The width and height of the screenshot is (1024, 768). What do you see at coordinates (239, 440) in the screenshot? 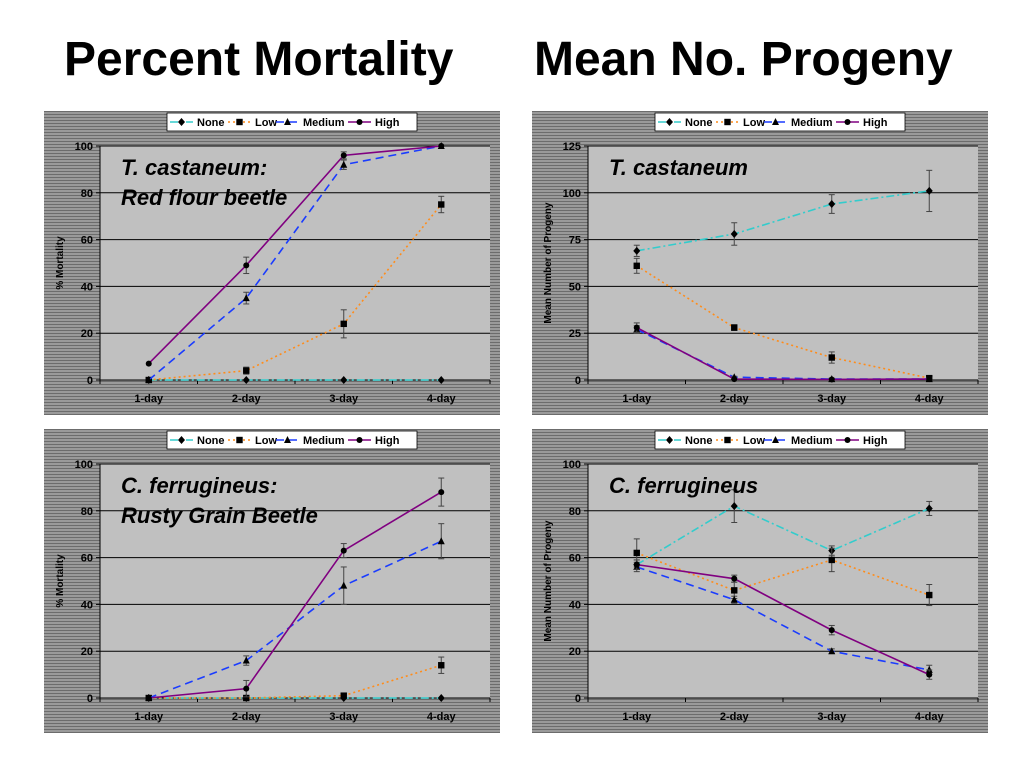
I see `legend-marker-low` at bounding box center [239, 440].